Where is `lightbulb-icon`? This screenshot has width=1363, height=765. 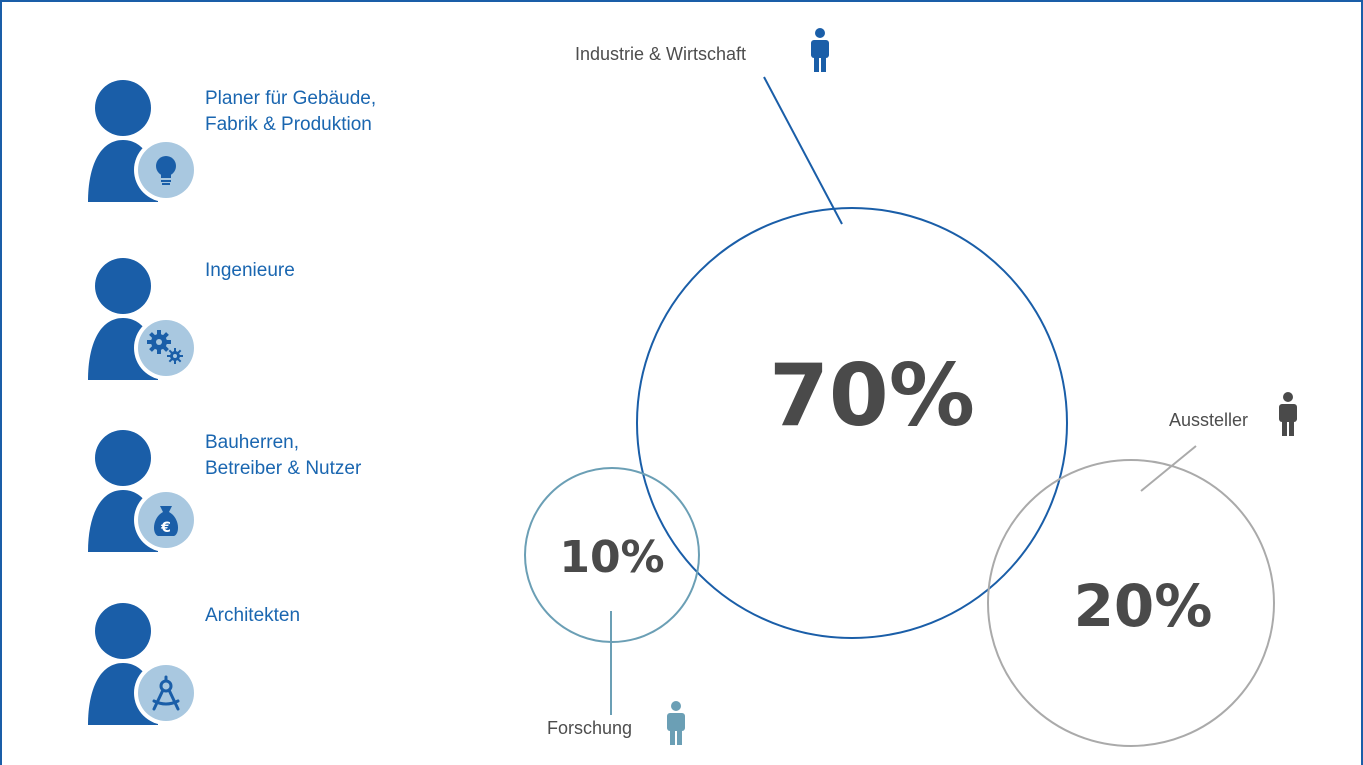
lightbulb-icon is located at coordinates (166, 170).